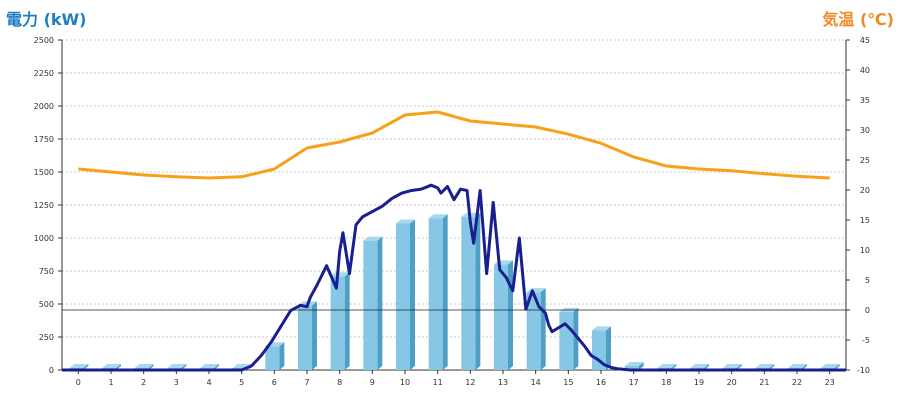 The height and width of the screenshot is (400, 900). Describe the element at coordinates (44, 139) in the screenshot. I see `left-tick-label: 1750` at that location.